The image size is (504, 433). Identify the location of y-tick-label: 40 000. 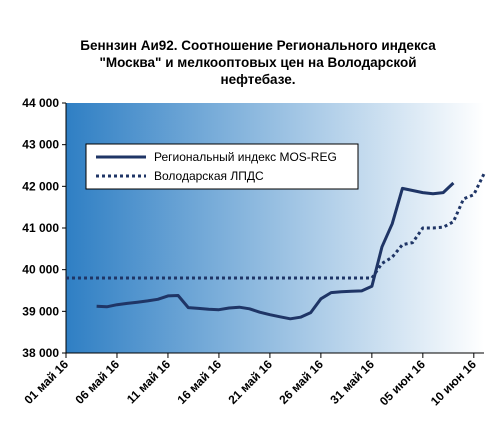
(40, 270).